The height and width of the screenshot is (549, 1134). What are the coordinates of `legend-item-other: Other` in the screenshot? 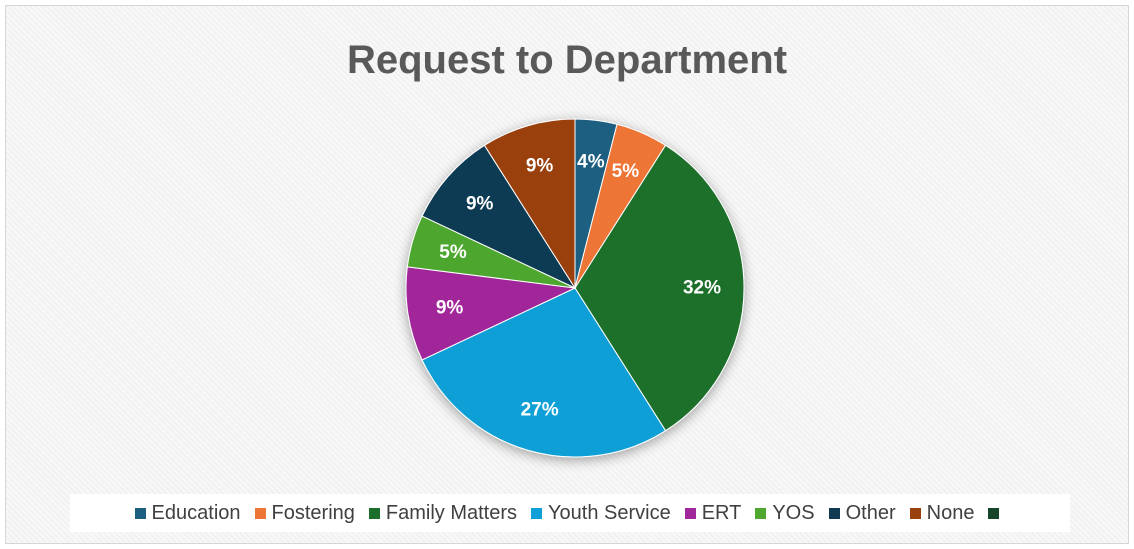 It's located at (862, 513).